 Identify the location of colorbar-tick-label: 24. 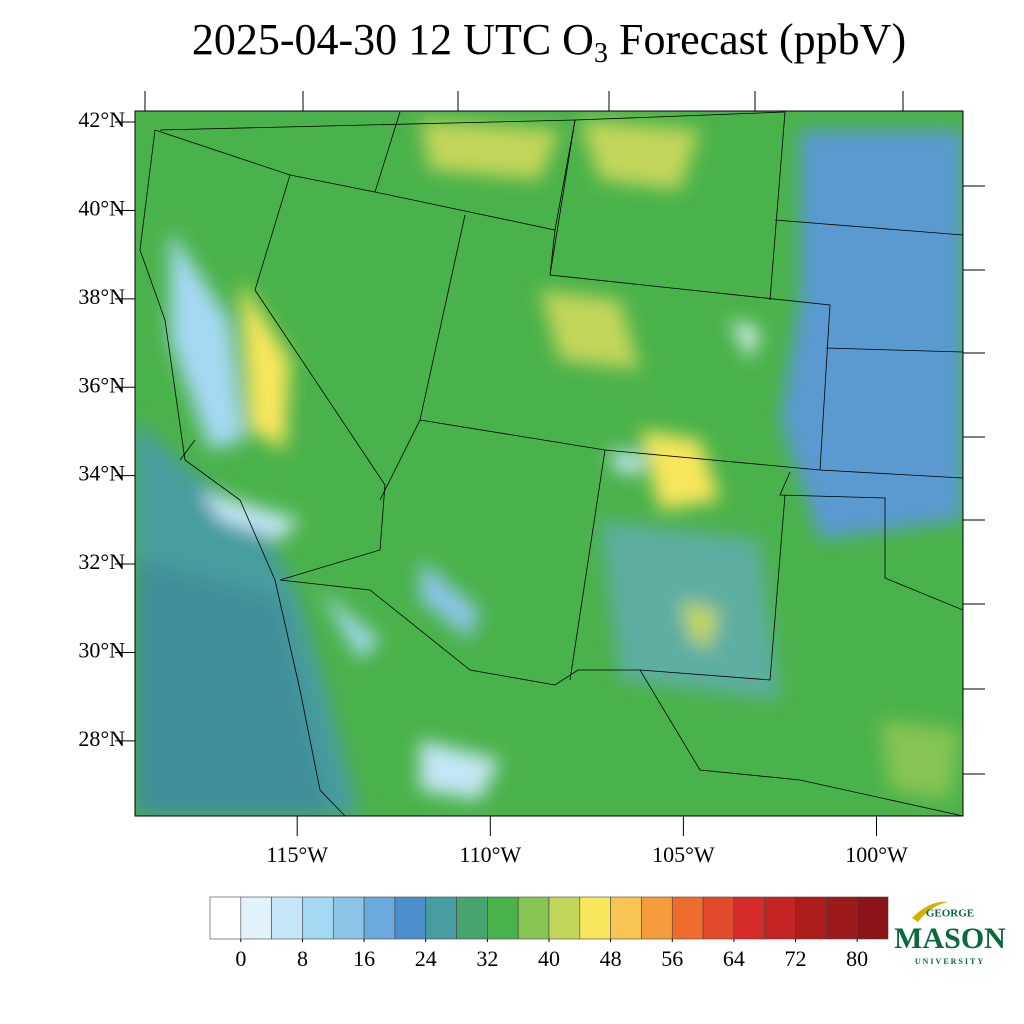
(426, 958).